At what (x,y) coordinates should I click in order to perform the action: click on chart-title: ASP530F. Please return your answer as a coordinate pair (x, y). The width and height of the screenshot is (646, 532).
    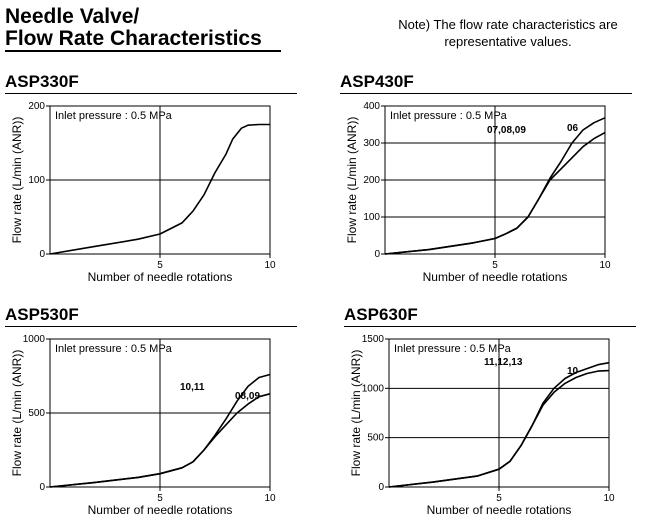
    Looking at the image, I should click on (42, 314).